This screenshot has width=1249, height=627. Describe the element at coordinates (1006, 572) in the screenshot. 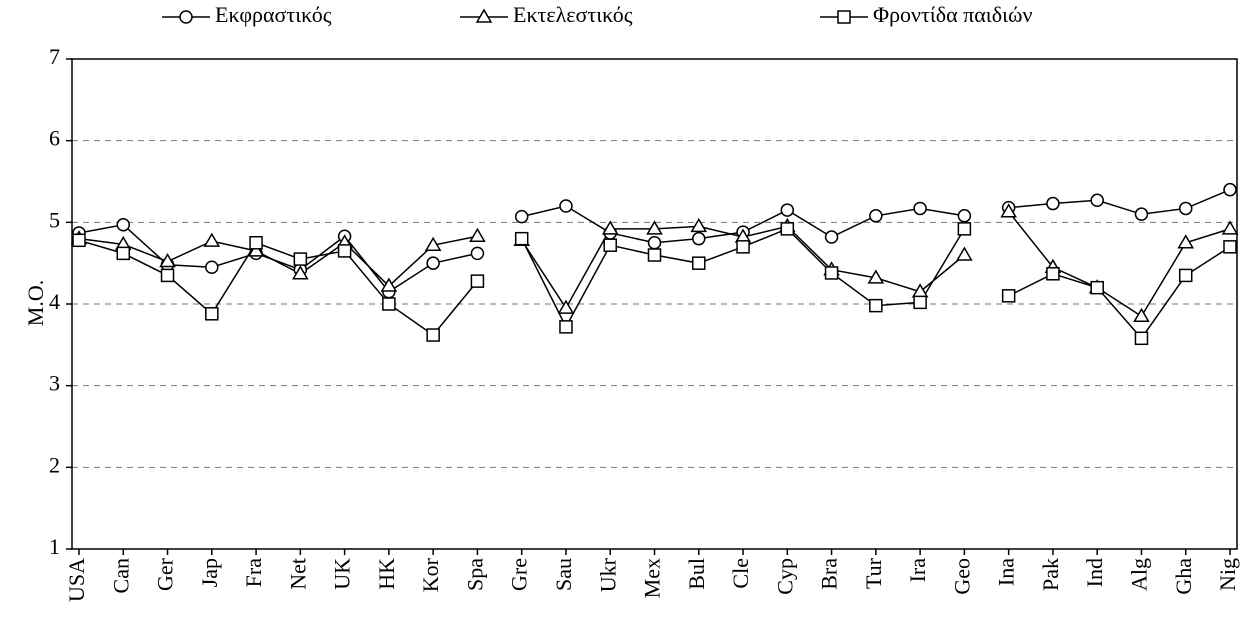

I see `x-tick-label: Ina` at that location.